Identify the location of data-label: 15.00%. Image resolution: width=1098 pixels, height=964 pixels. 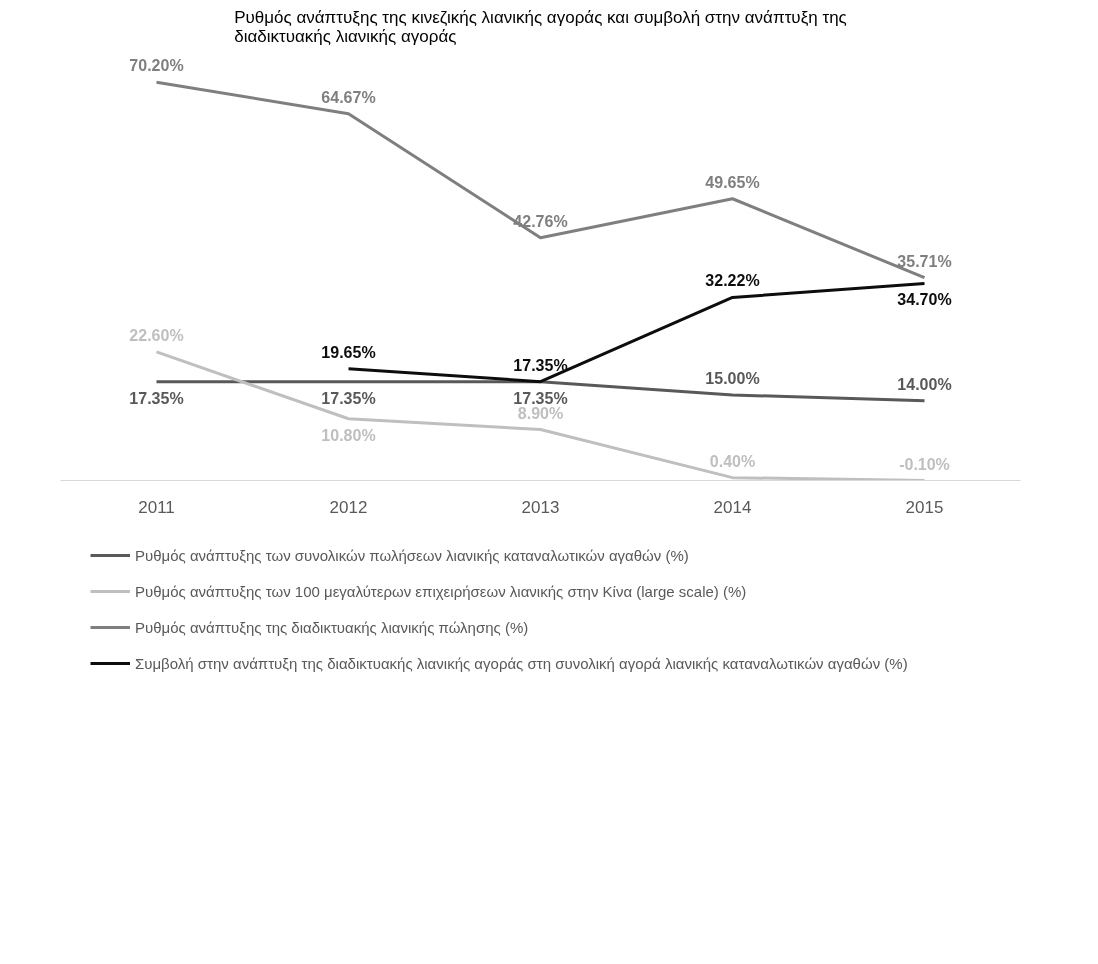
(732, 378).